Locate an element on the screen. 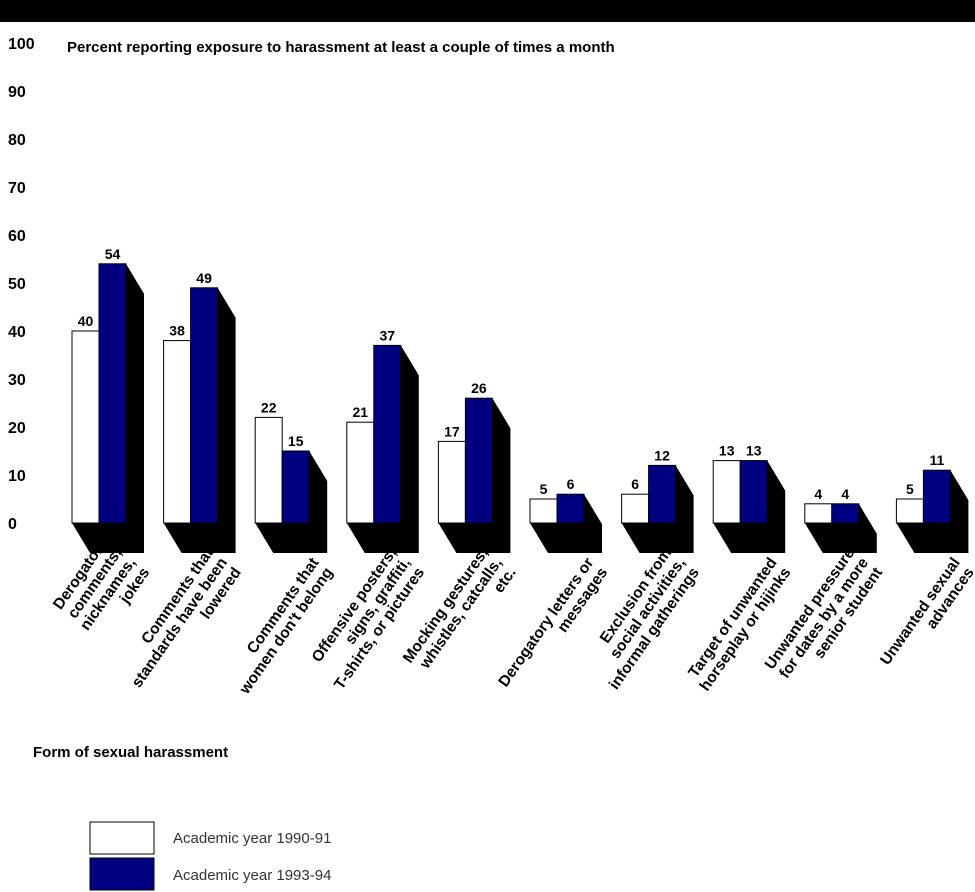 This screenshot has height=892, width=975. y-tick-50: 50 is located at coordinates (17, 284).